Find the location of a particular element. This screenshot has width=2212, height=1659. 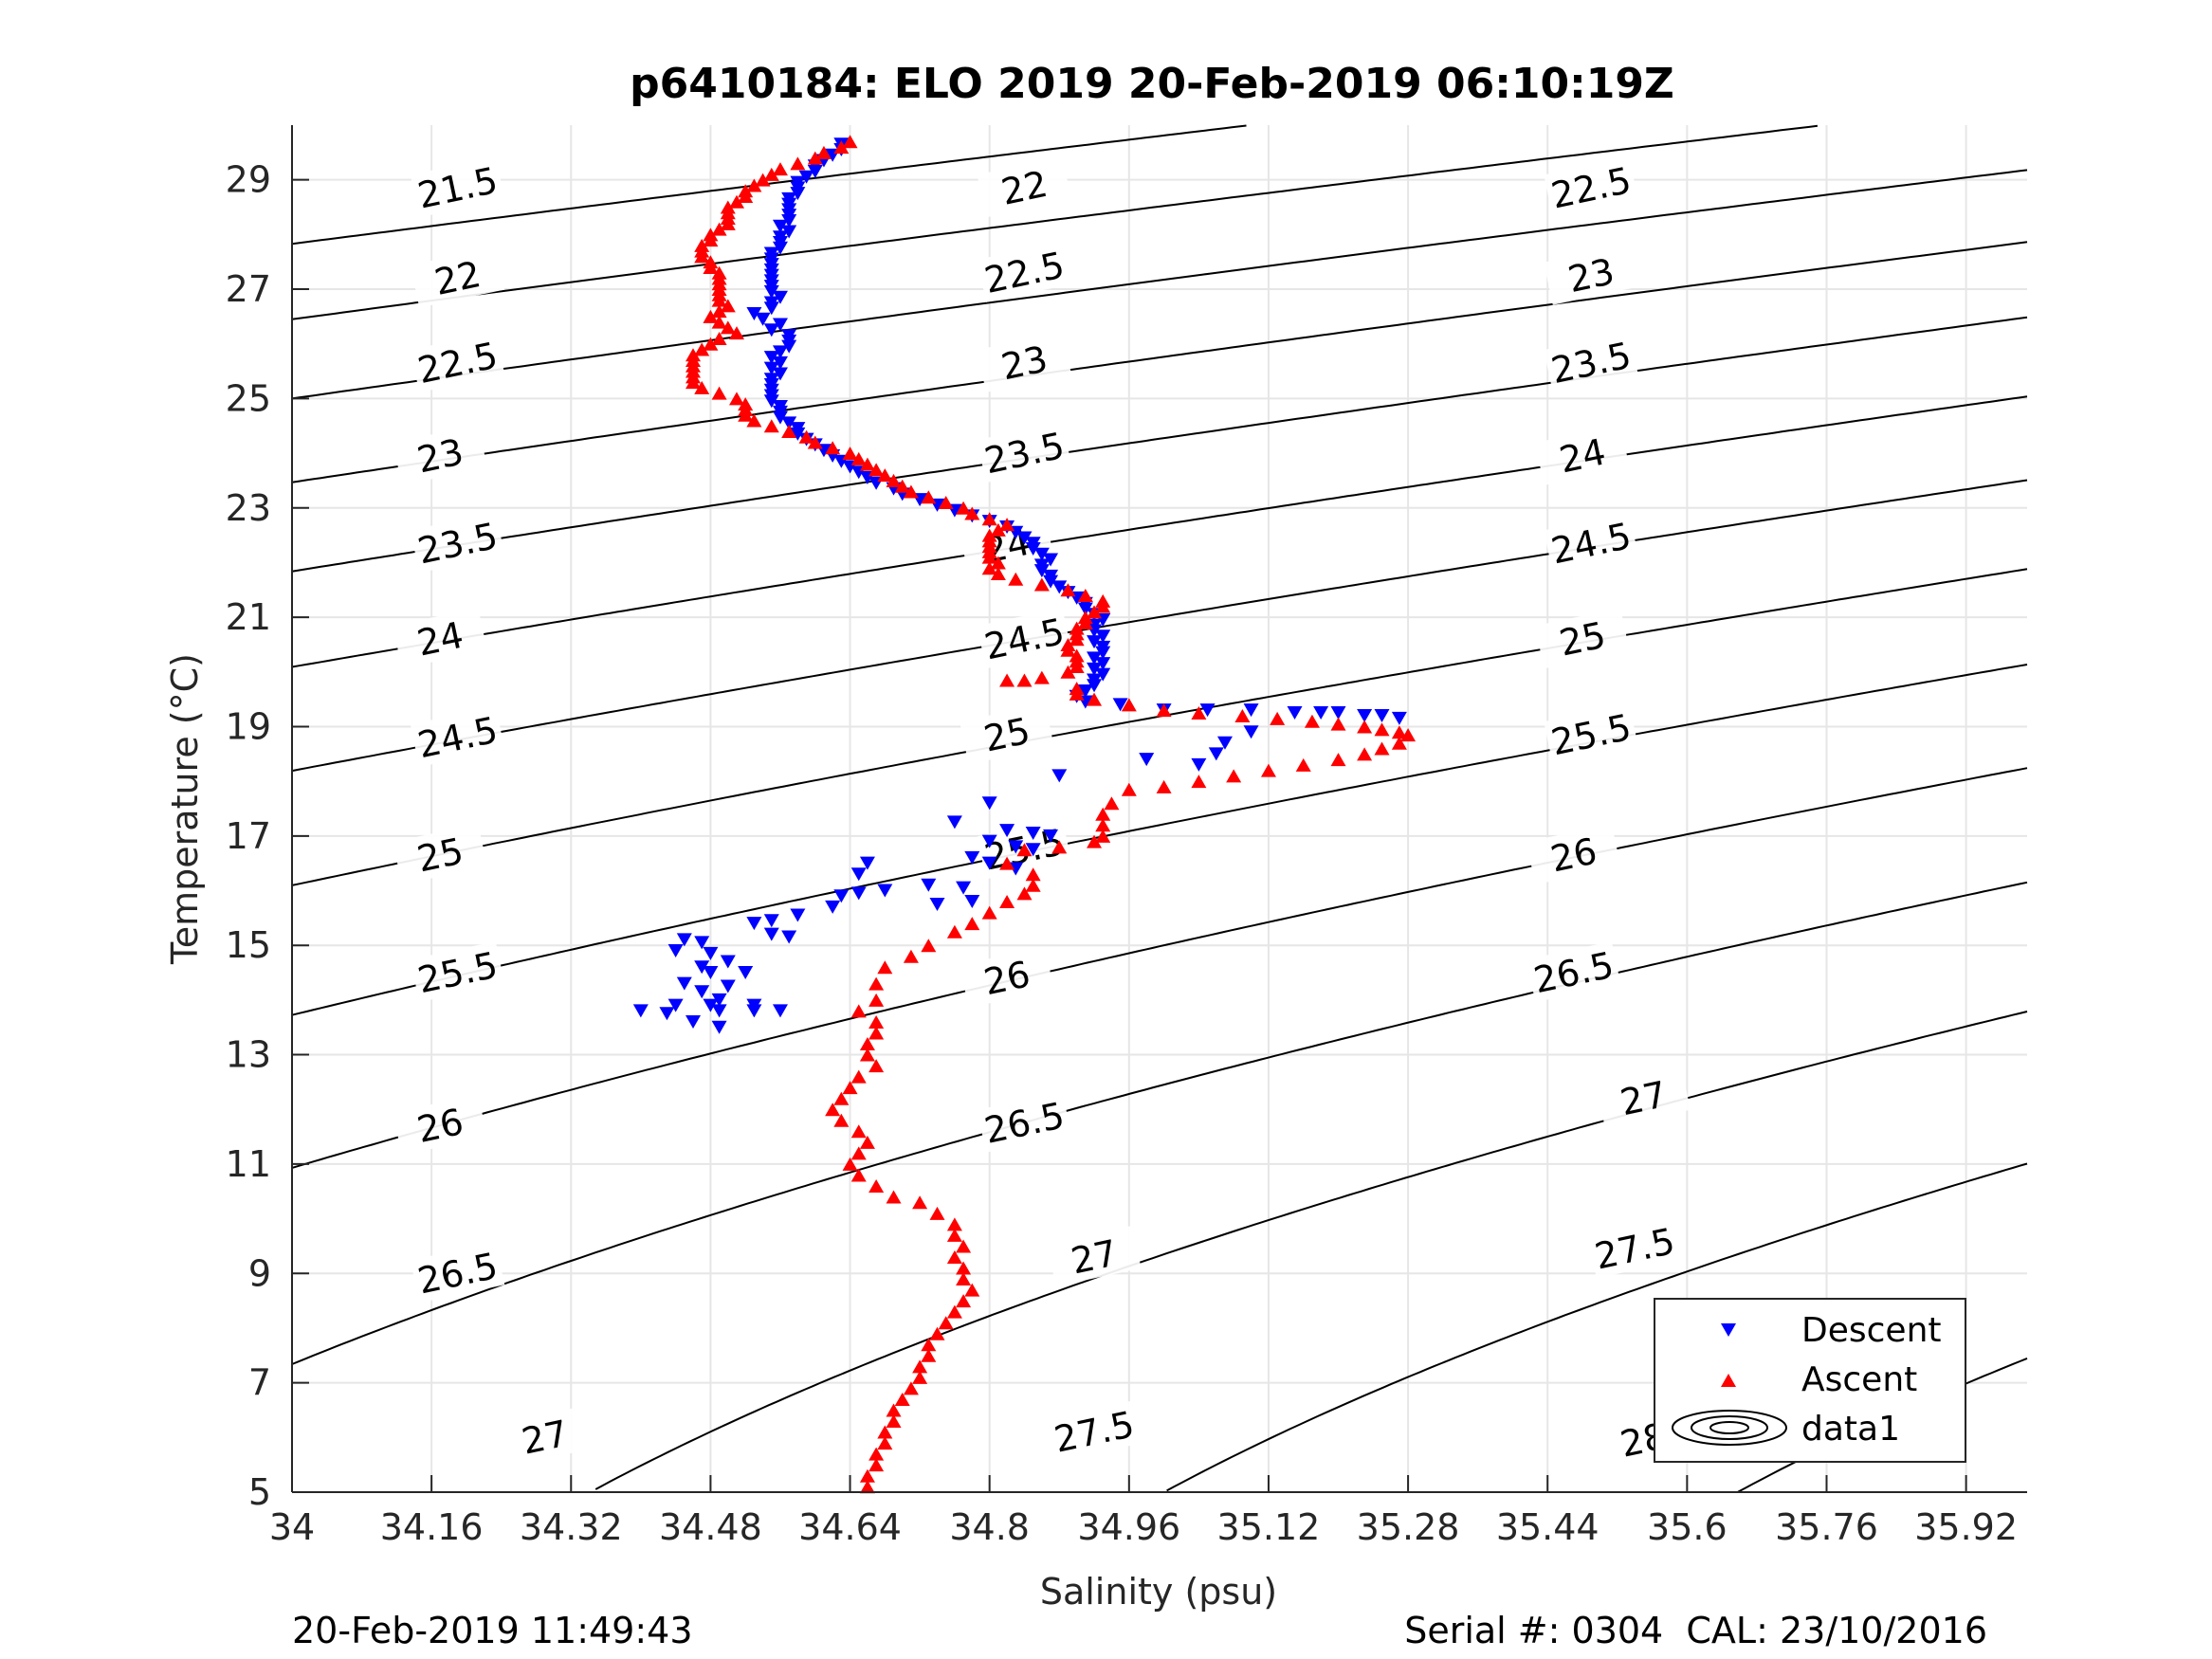

x-tick-label: 35.44 is located at coordinates (1548, 1527).